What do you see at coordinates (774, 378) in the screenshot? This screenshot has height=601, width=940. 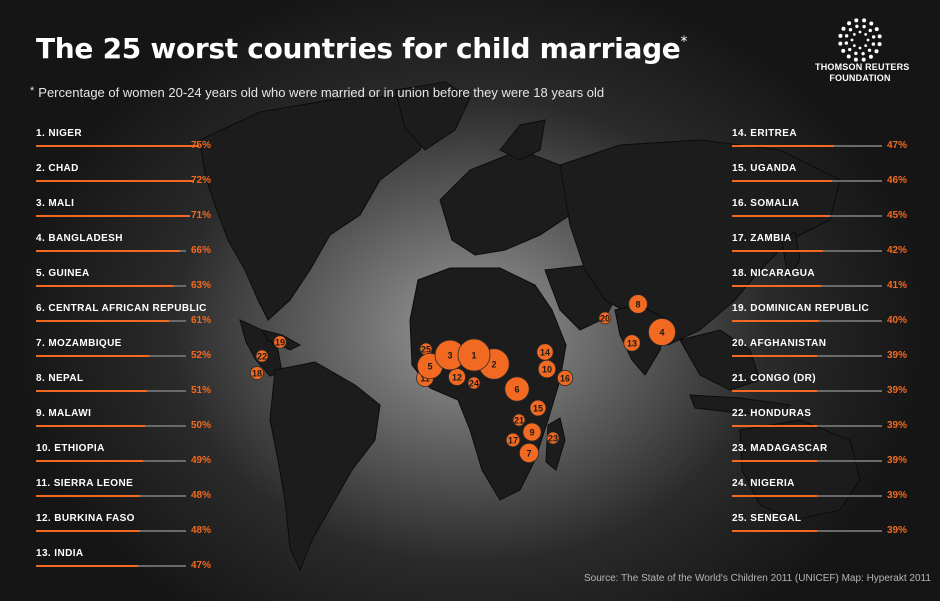 I see `rank-label: 21. CONGO (DR)` at bounding box center [774, 378].